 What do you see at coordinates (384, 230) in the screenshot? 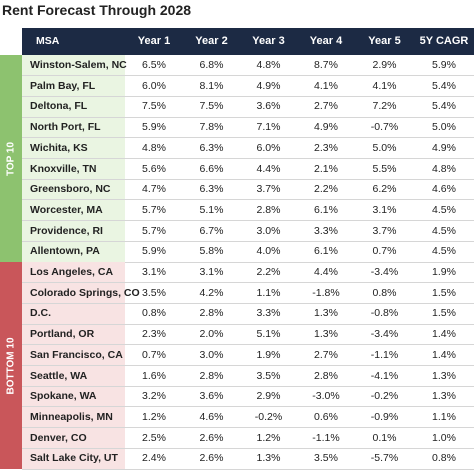
I see `value-cell: 3.7%` at bounding box center [384, 230].